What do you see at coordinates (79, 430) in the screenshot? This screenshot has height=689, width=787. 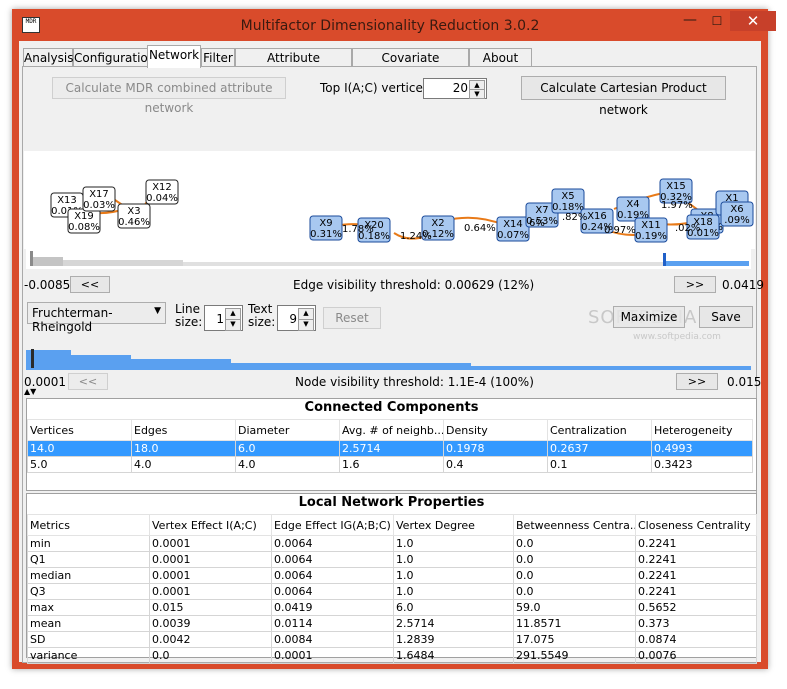 I see `column-header: Vertices` at bounding box center [79, 430].